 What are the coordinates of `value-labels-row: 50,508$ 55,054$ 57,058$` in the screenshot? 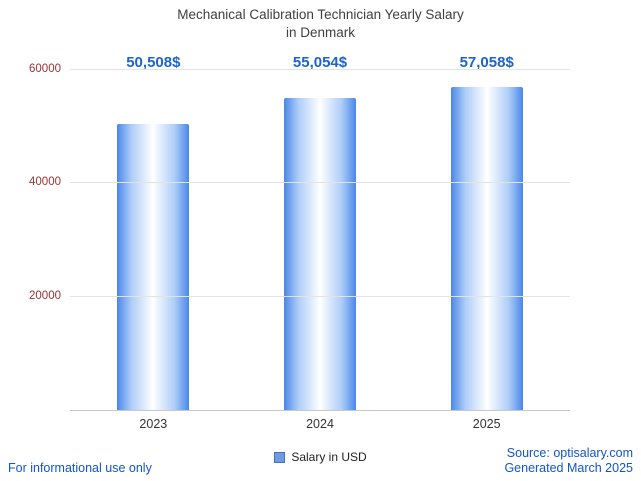 It's located at (320, 62).